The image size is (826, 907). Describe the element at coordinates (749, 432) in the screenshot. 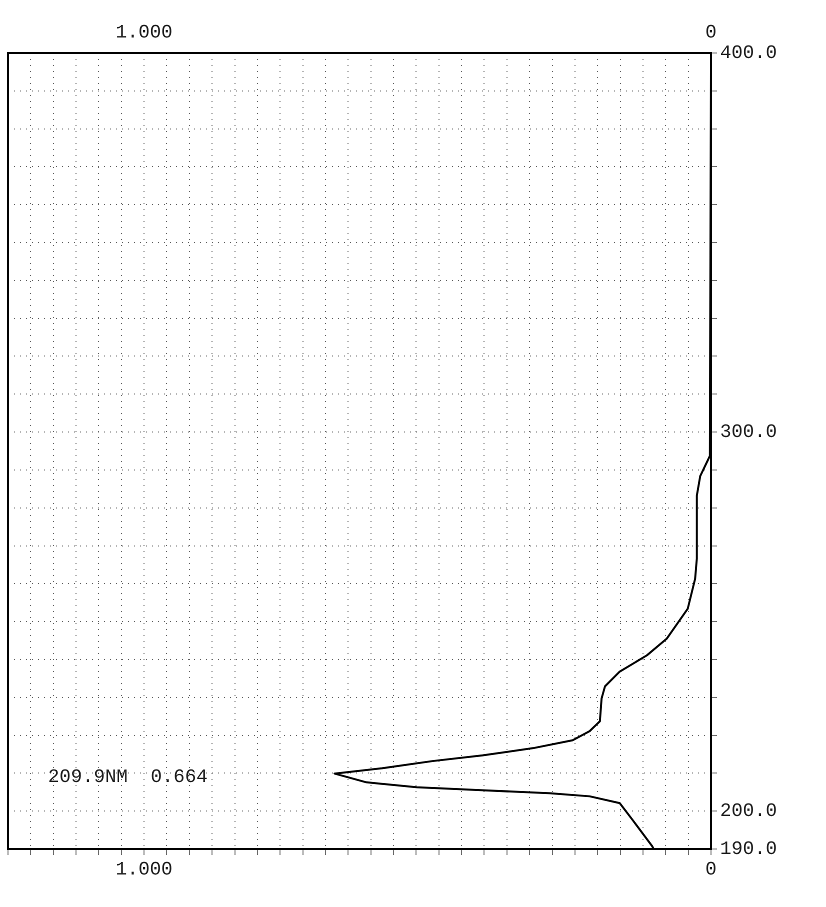

I see `y-tick-label: 300.0` at that location.